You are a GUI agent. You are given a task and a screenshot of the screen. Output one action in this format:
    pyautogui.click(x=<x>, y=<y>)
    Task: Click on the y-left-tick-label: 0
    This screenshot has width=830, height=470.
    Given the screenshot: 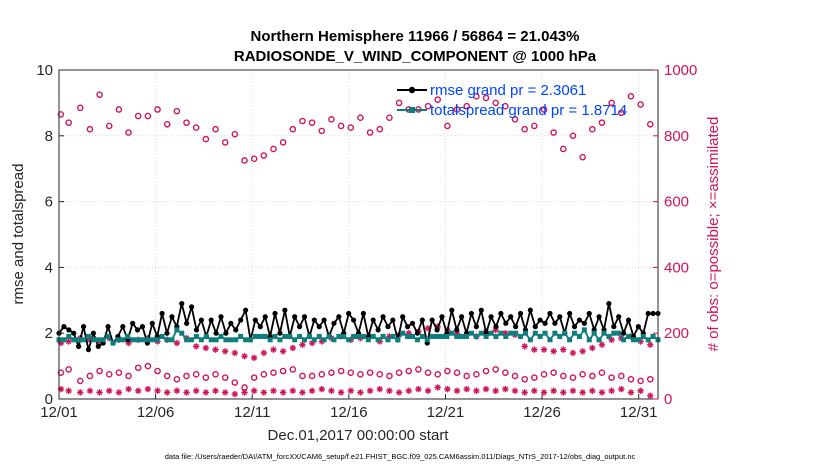 What is the action you would take?
    pyautogui.click(x=49, y=399)
    